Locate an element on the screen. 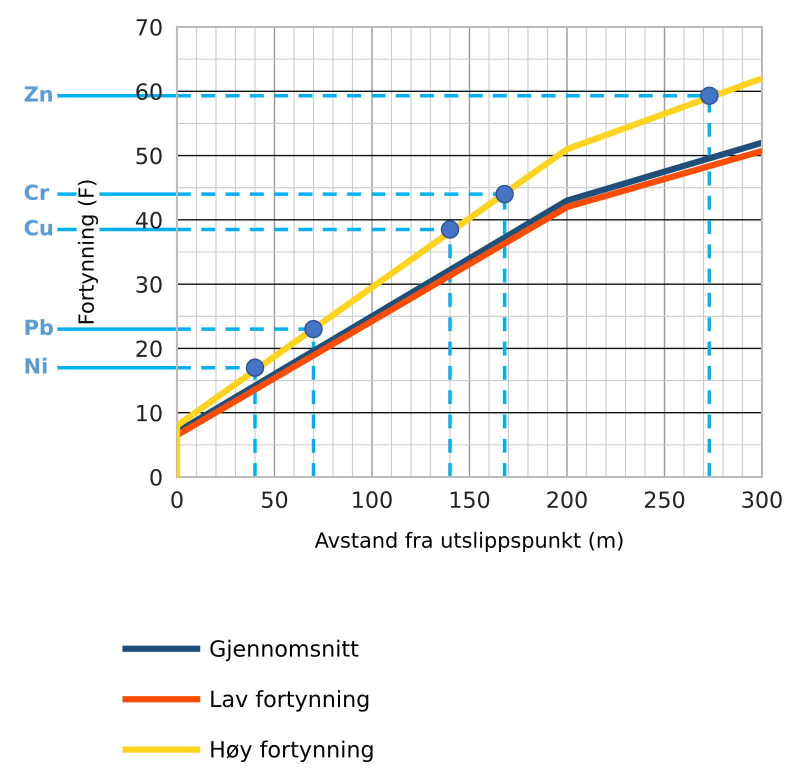 This screenshot has width=788, height=782. x-tick-label: 150 is located at coordinates (470, 499).